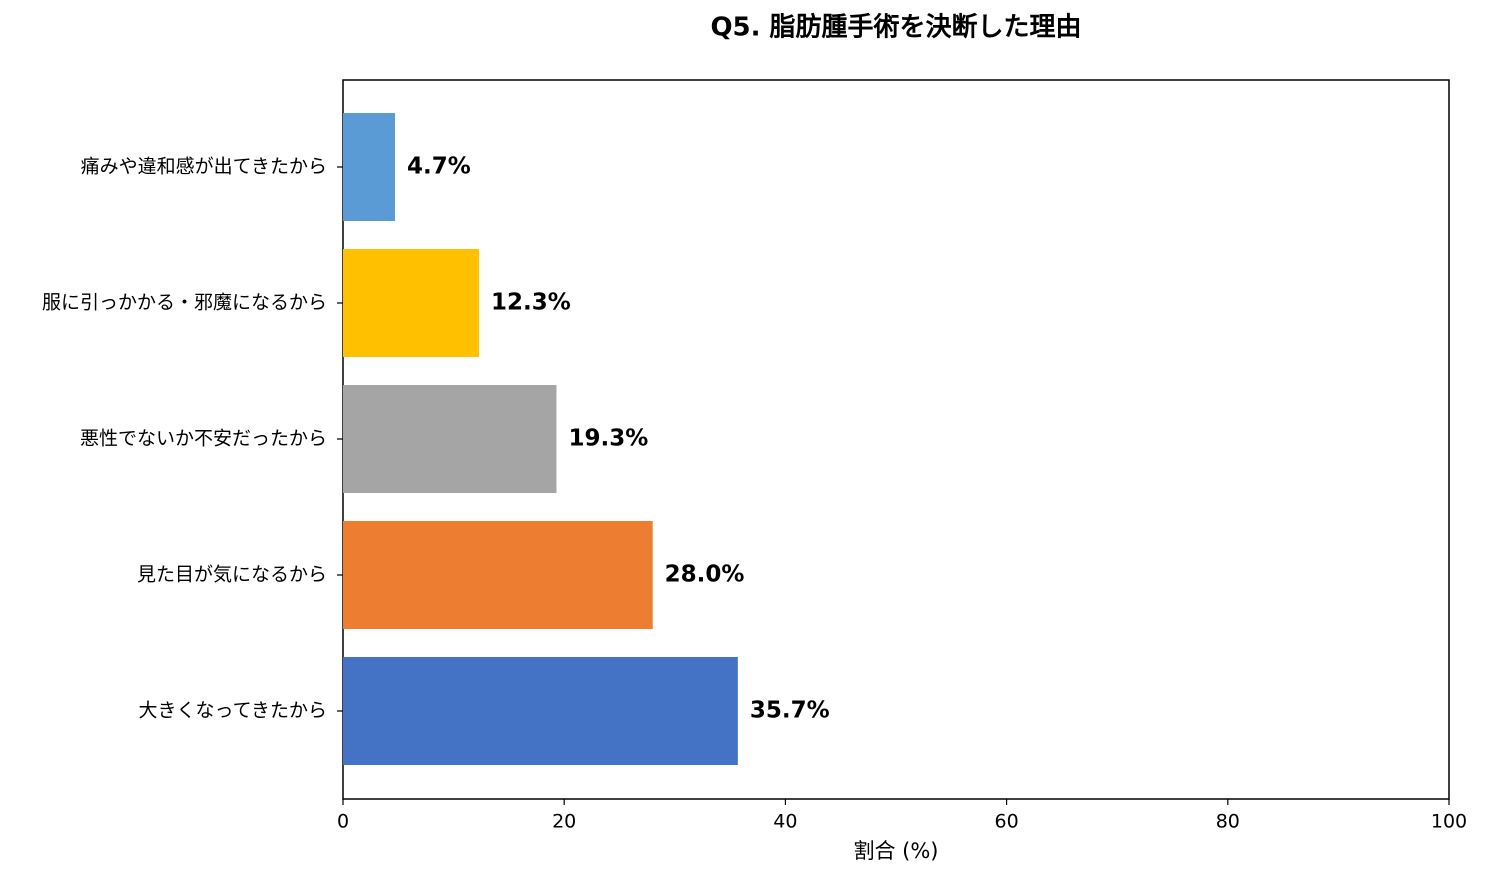 The width and height of the screenshot is (1486, 881). Describe the element at coordinates (531, 303) in the screenshot. I see `value-label: 12.3%` at that location.